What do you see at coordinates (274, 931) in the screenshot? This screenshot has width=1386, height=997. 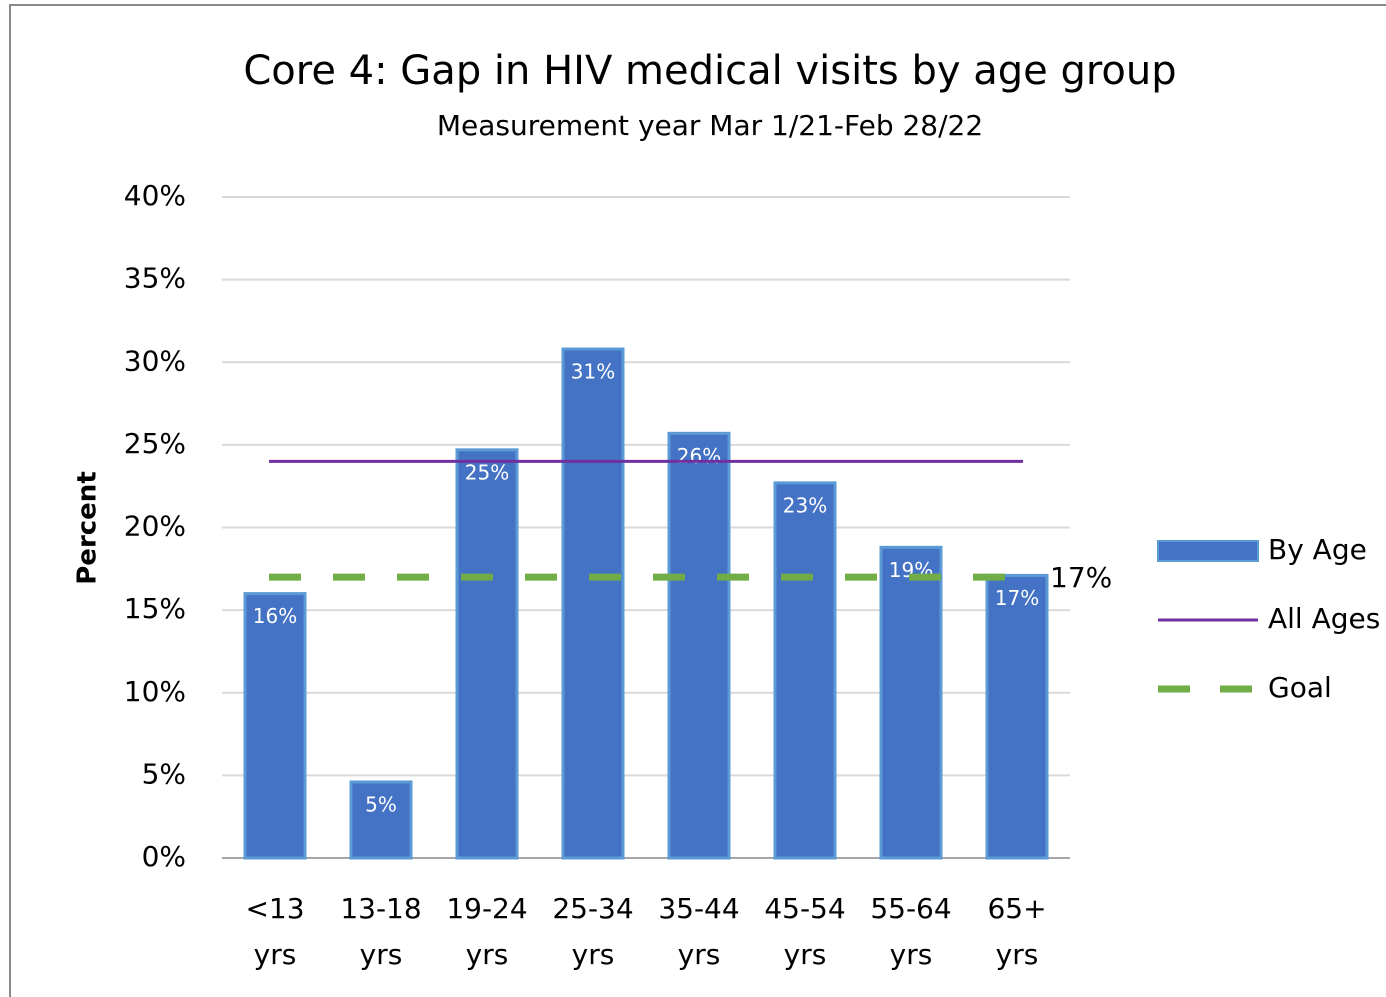 I see `x-tick-label: <13 yrs` at bounding box center [274, 931].